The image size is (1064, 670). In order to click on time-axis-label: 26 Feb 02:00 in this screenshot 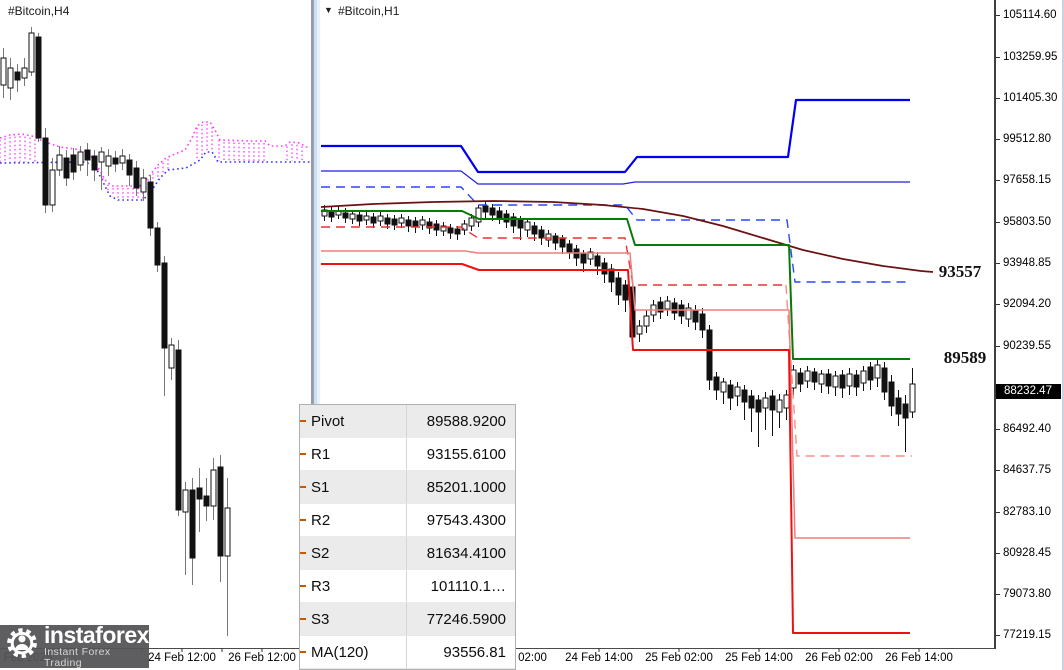, I will do `click(839, 658)`.